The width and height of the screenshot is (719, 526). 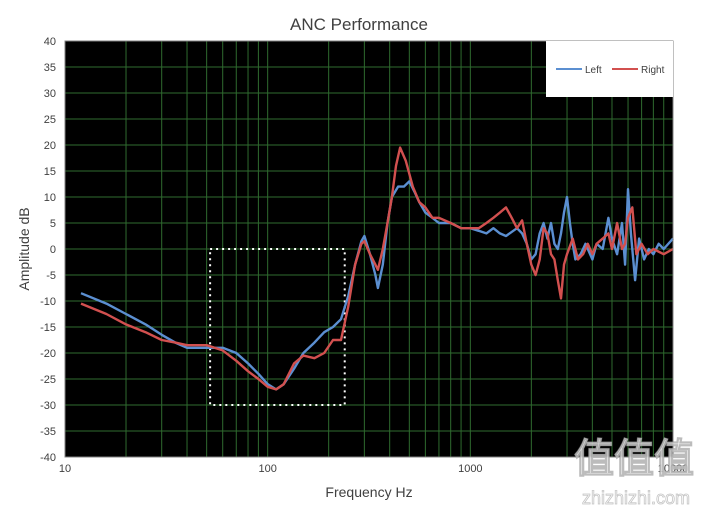 What do you see at coordinates (50, 42) in the screenshot?
I see `y-tick-label: 40` at bounding box center [50, 42].